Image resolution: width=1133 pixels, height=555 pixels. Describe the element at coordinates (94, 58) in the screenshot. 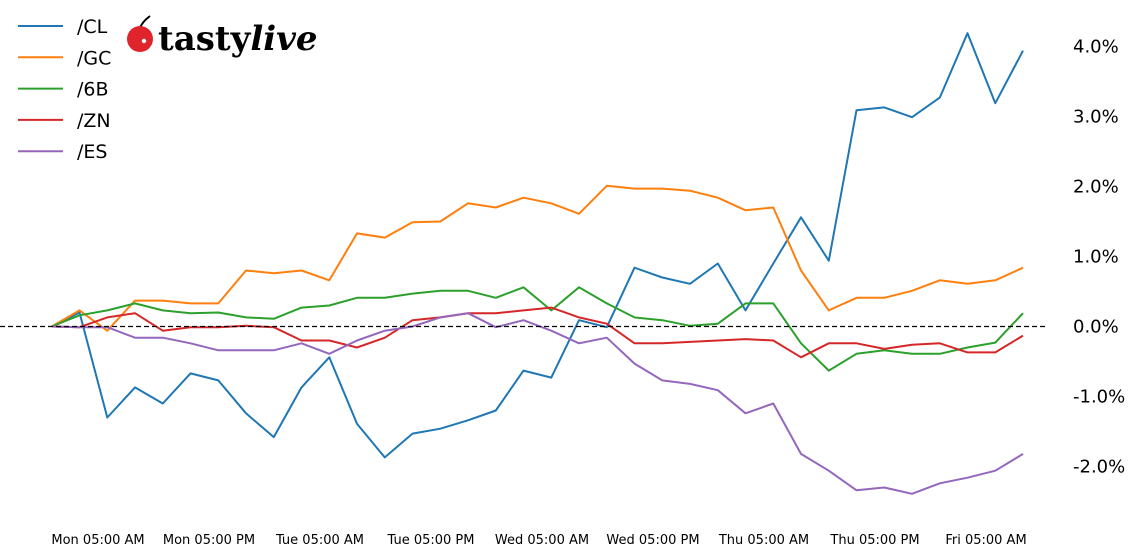

I see `legend-label: /GC` at that location.